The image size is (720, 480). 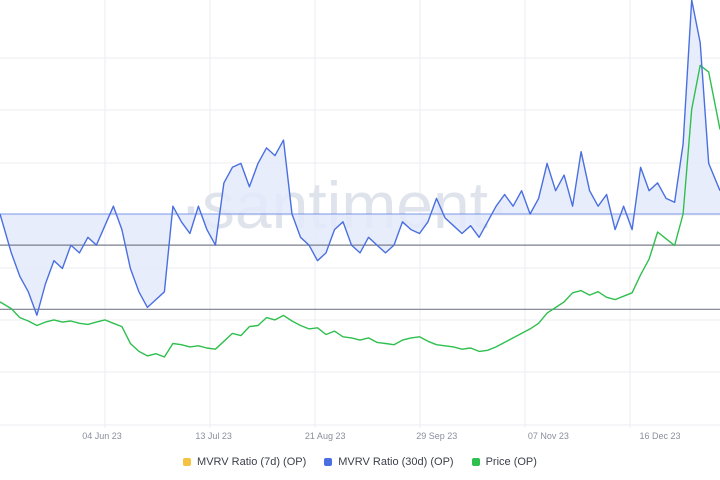 I want to click on x-tick-label: 21 Aug 23, so click(x=325, y=436).